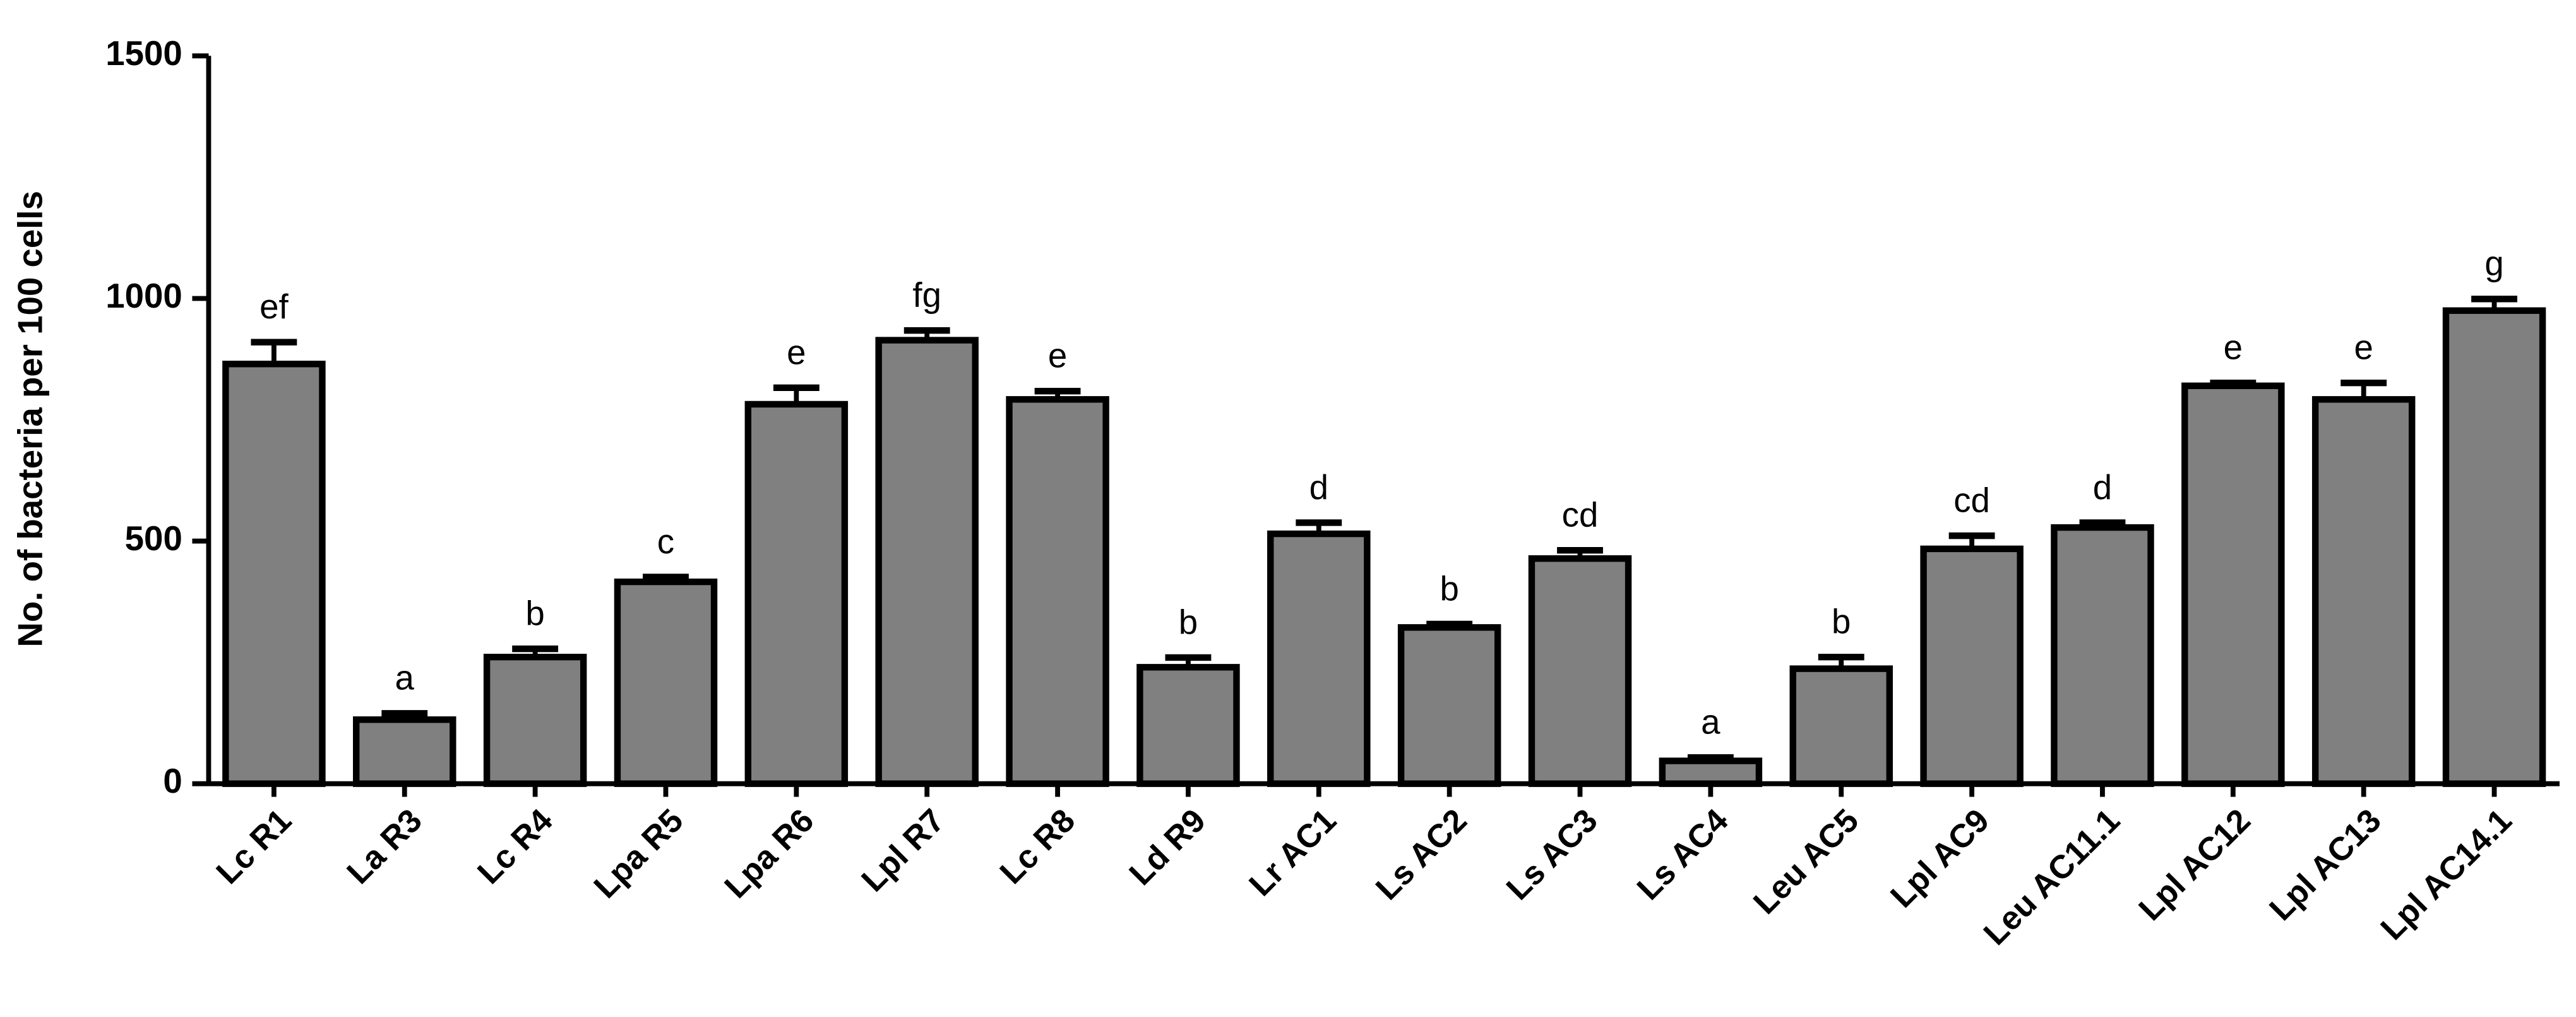 The image size is (2576, 1017). What do you see at coordinates (2446, 875) in the screenshot?
I see `x-tick-label: Lpl AC14.1` at bounding box center [2446, 875].